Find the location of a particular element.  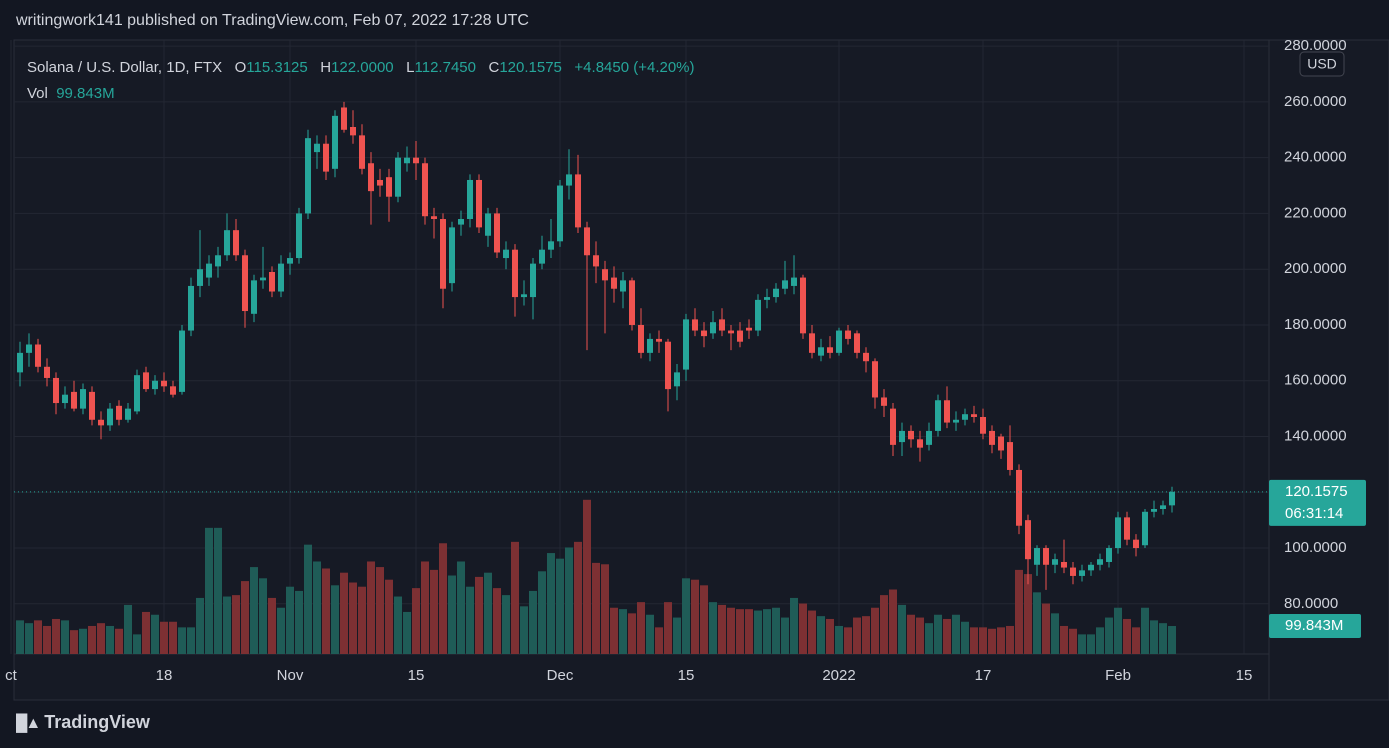

currency-badge is located at coordinates (1322, 64).